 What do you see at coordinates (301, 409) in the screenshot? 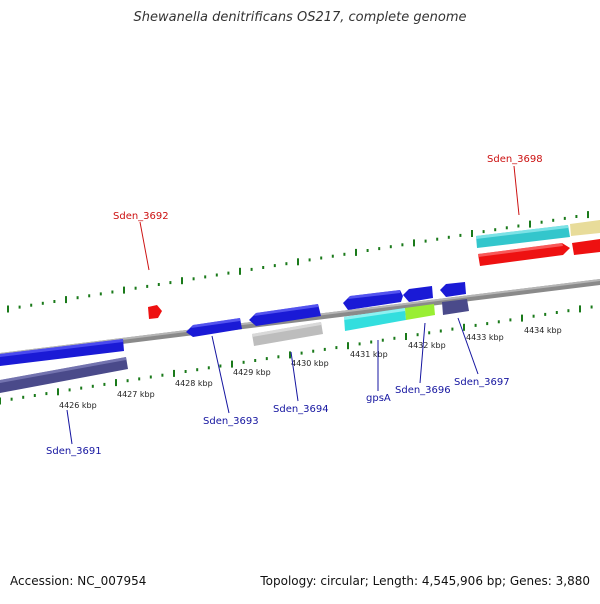
I see `gene-label-sden-3694: Sden_3694` at bounding box center [301, 409].